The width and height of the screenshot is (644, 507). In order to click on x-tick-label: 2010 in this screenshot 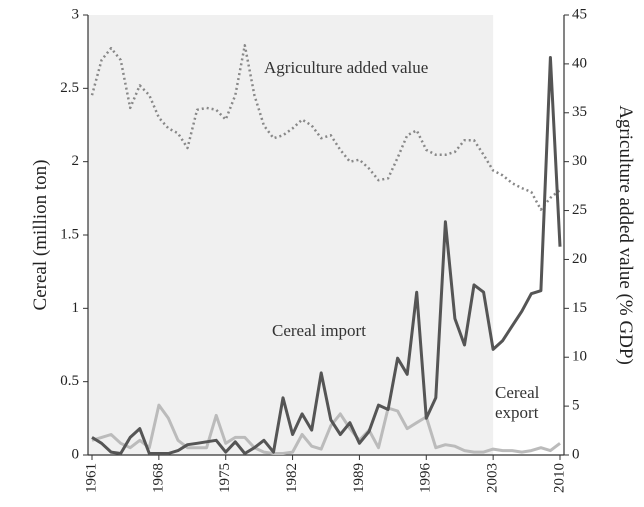, I will do `click(559, 478)`.